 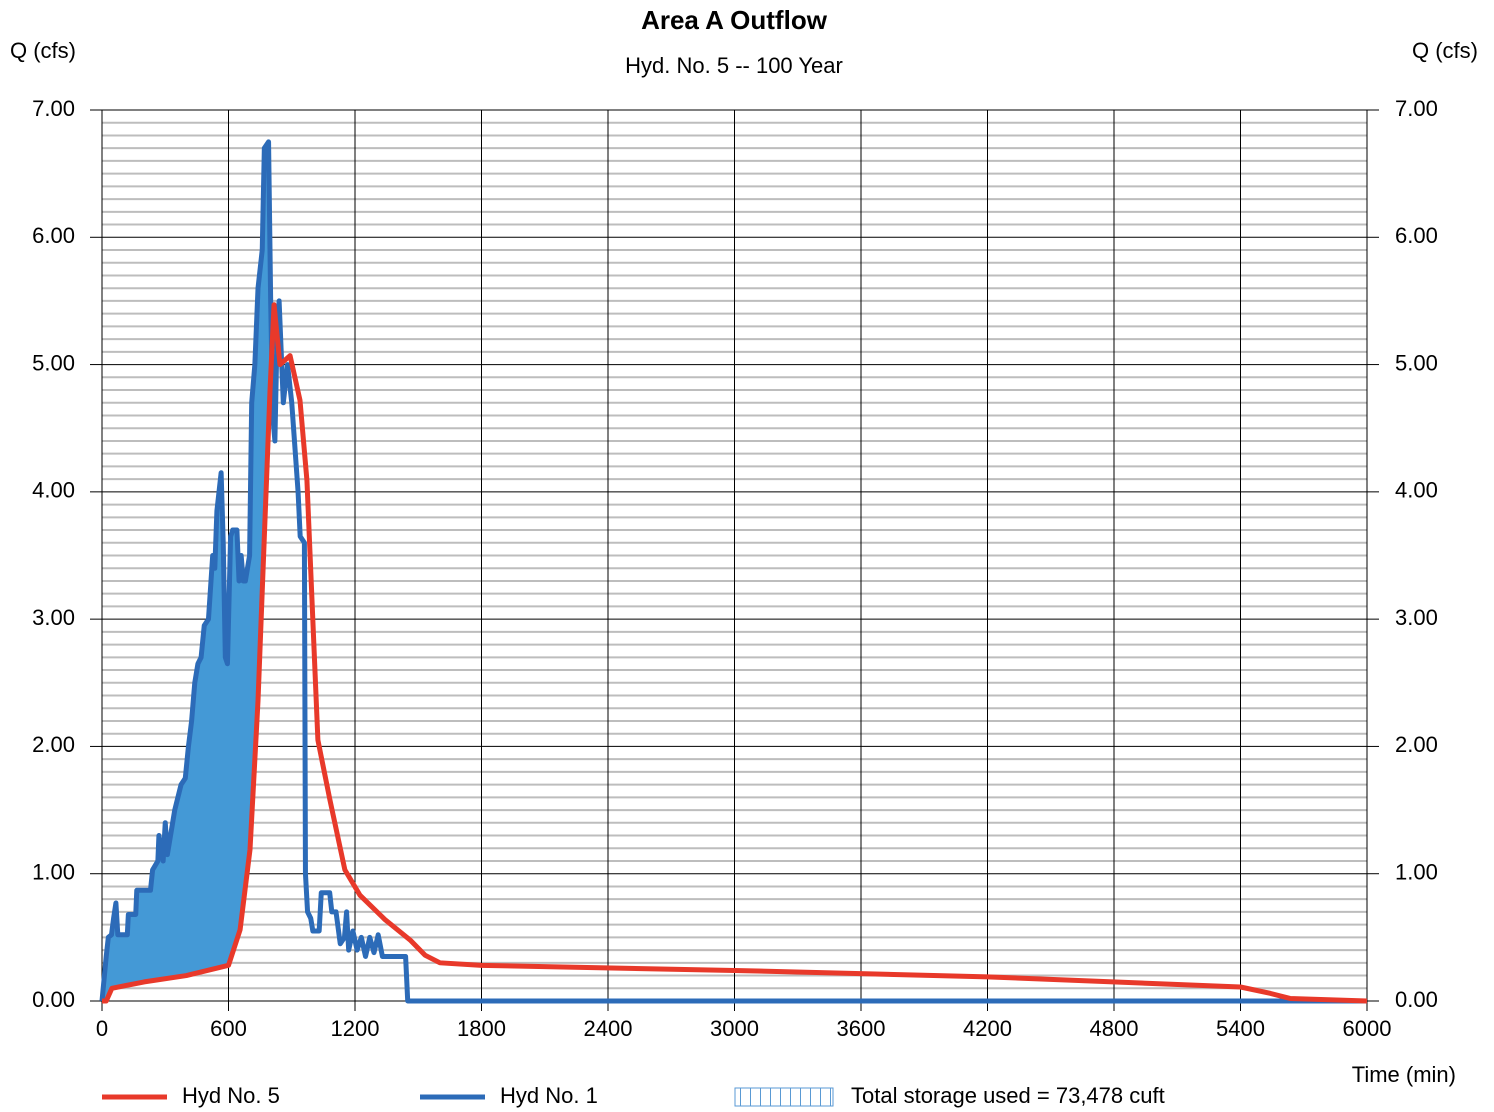 I want to click on y-tick-label: 1.00, so click(x=53, y=872).